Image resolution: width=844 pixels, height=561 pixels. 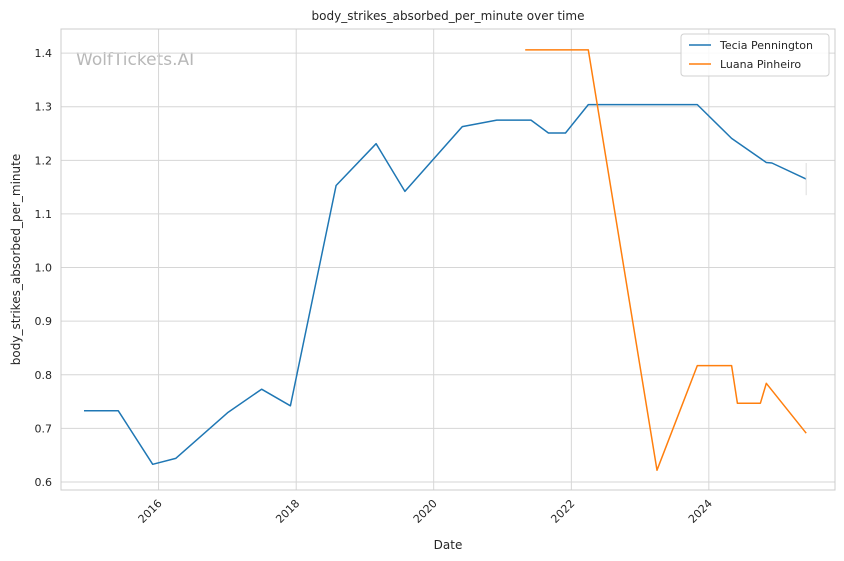 I want to click on y-axis-title: body_strikes_absorbed_per_minute, so click(x=16, y=259).